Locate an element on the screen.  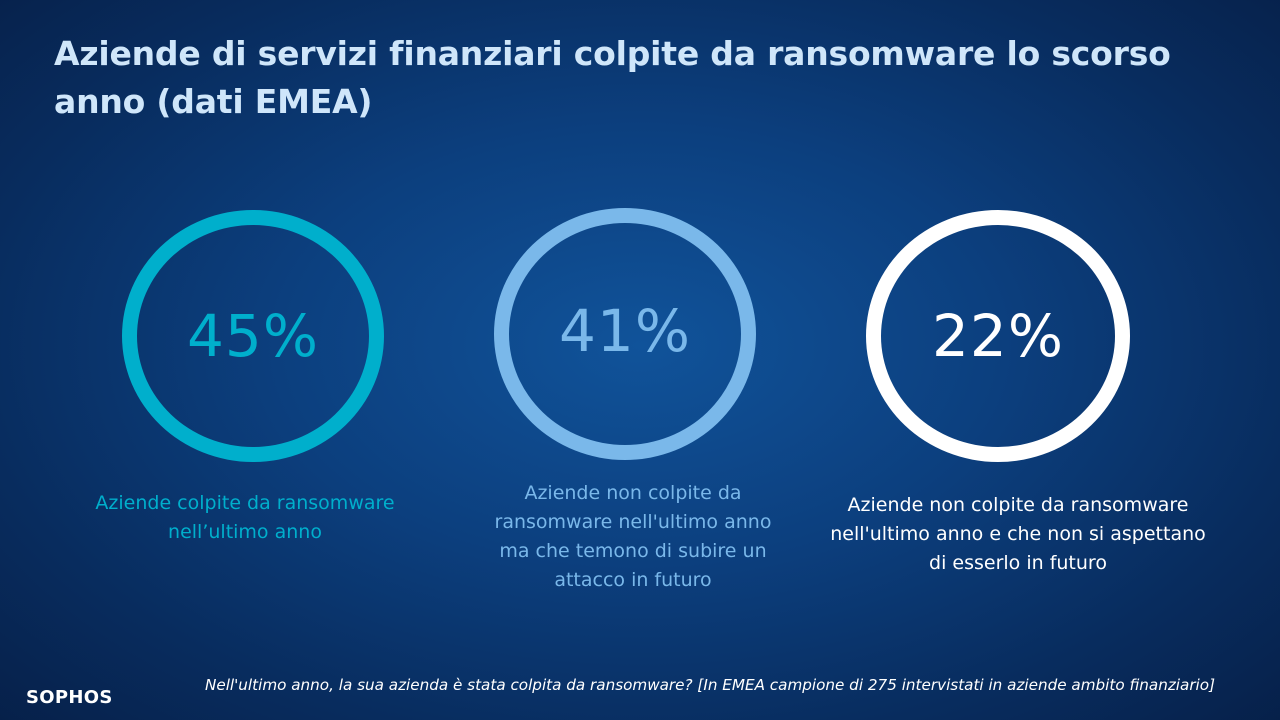
sophos-logo: SOPHOS is located at coordinates (69, 697).